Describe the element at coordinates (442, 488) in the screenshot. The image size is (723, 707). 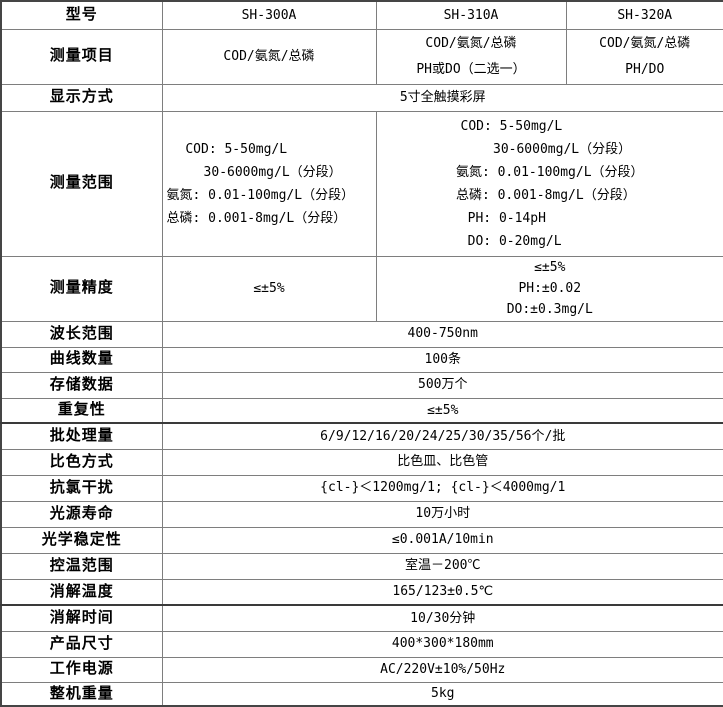
I see `chloride-value: {cl-}＜1200mg/1; {cl-}＜4000mg/1` at that location.